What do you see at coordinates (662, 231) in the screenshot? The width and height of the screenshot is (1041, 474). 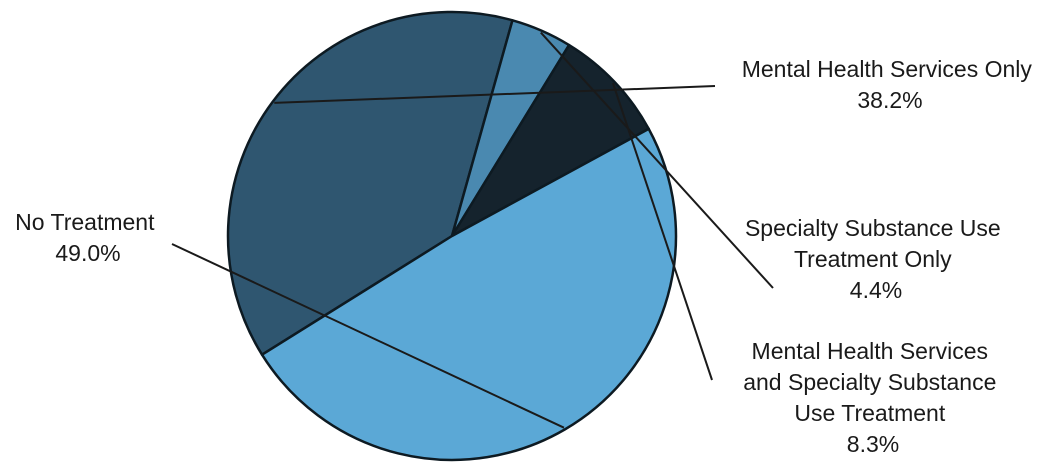 I see `leader-line-both` at bounding box center [662, 231].